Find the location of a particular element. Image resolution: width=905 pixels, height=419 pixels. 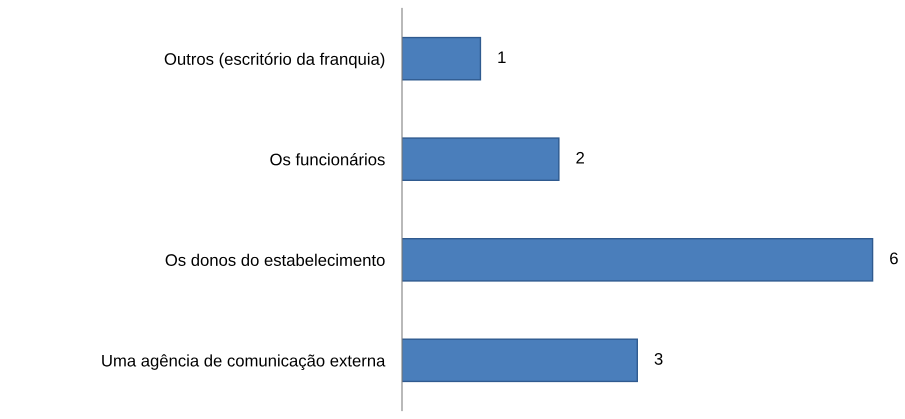

data-label: 1 is located at coordinates (502, 57).